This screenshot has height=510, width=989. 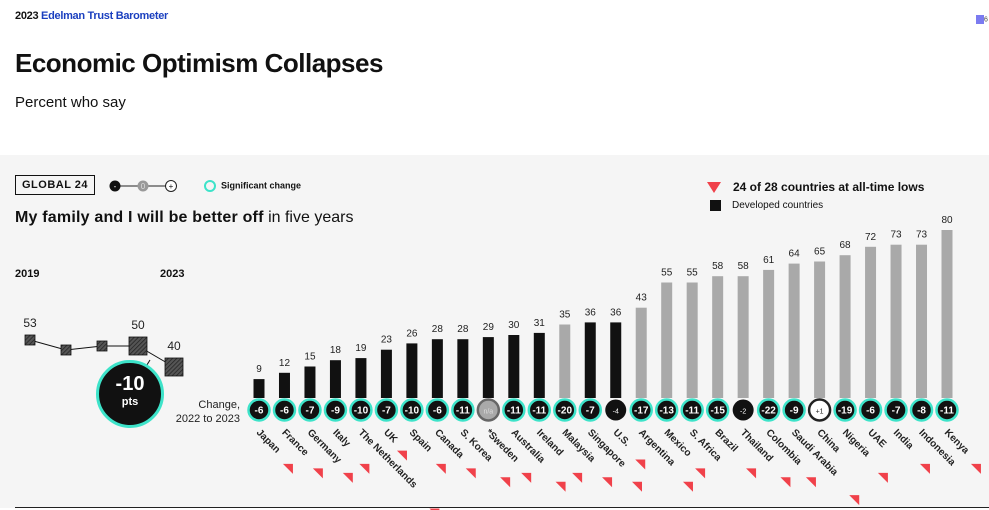 What do you see at coordinates (390, 436) in the screenshot?
I see `country-label: UK` at bounding box center [390, 436].